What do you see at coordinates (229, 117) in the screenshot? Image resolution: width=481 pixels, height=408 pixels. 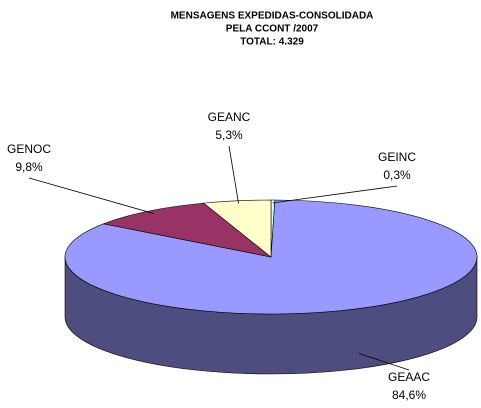 I see `slice-label: GEANC` at bounding box center [229, 117].